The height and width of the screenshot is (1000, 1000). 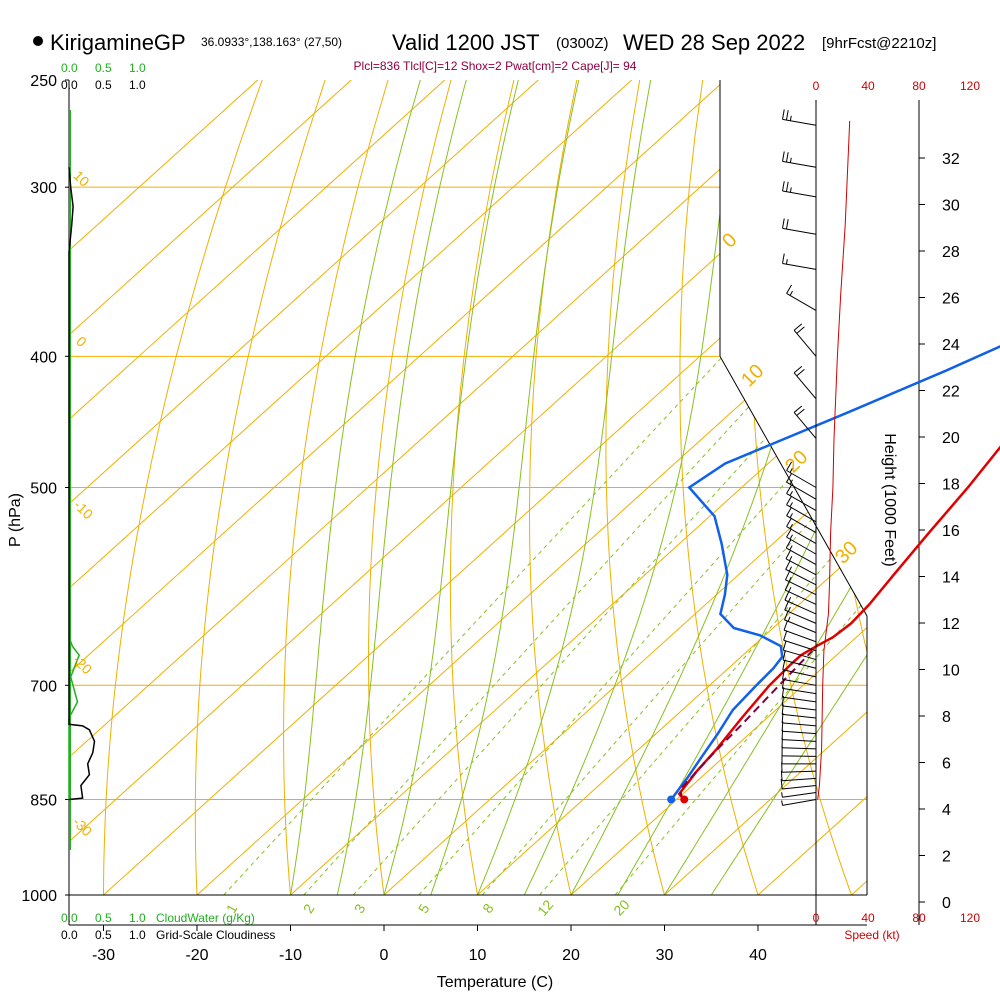 What do you see at coordinates (951, 252) in the screenshot?
I see `height-tick-label: 28` at bounding box center [951, 252].